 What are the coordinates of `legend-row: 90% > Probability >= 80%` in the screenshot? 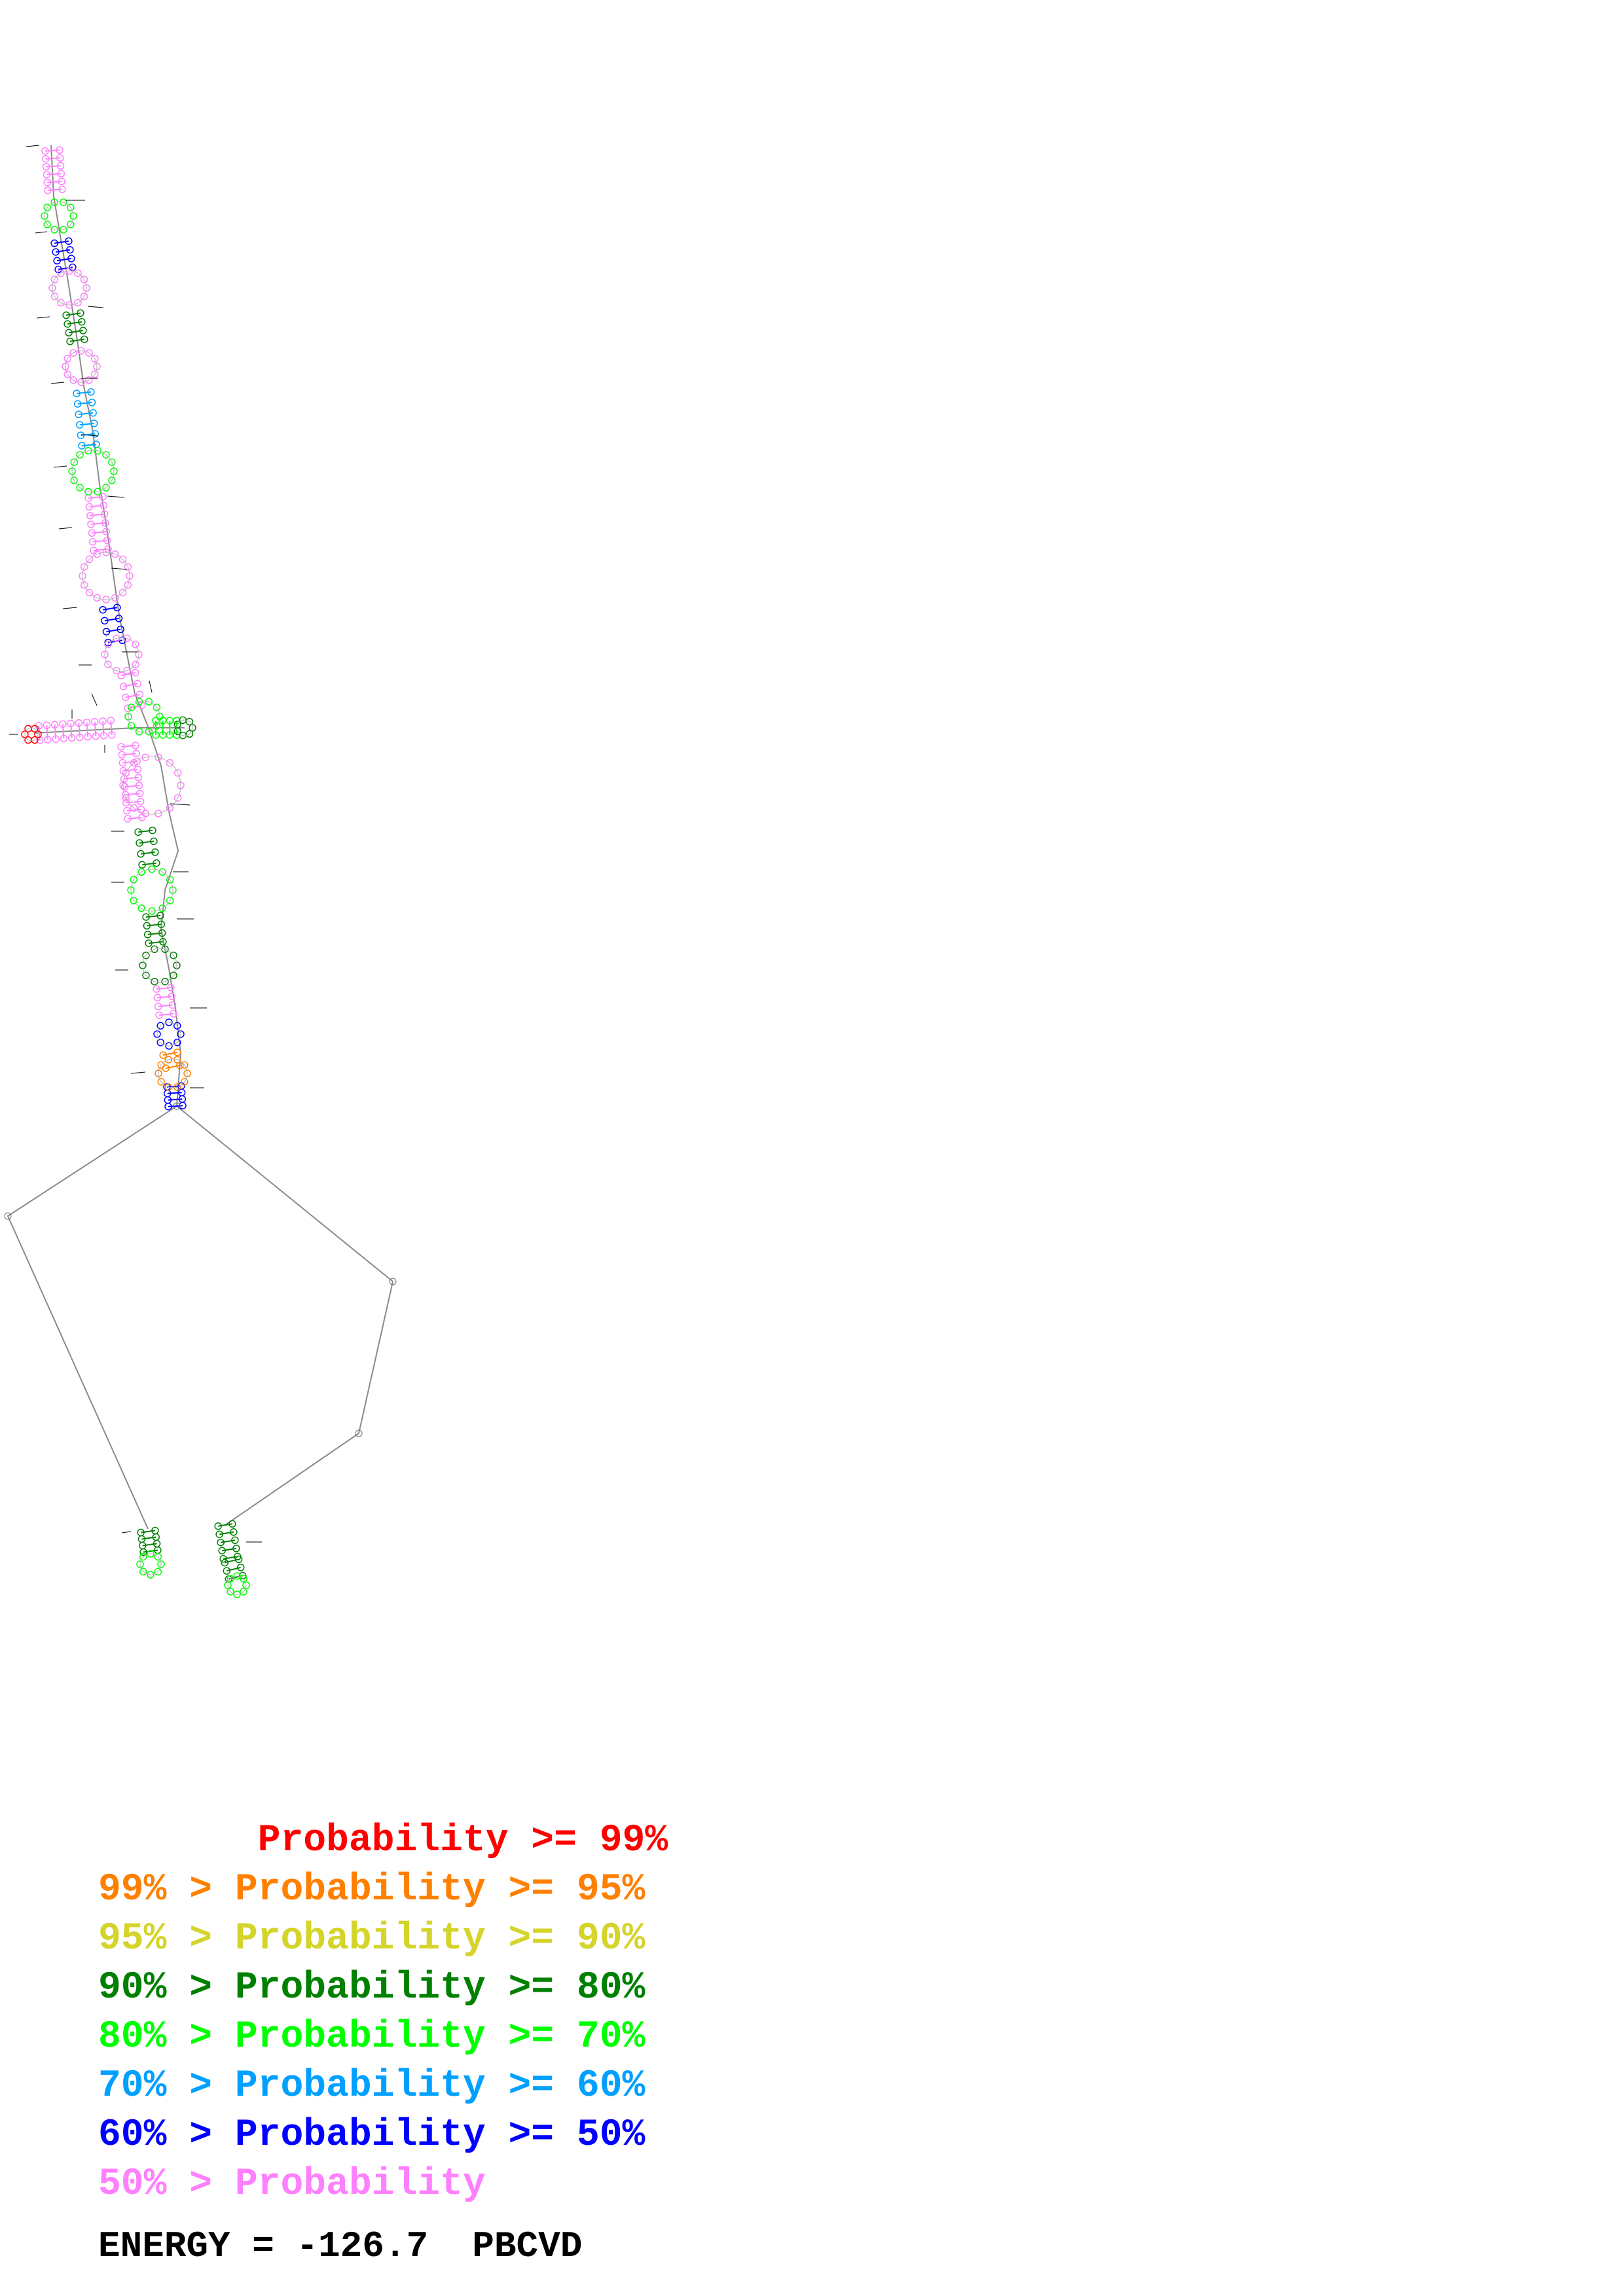 It's located at (372, 1988).